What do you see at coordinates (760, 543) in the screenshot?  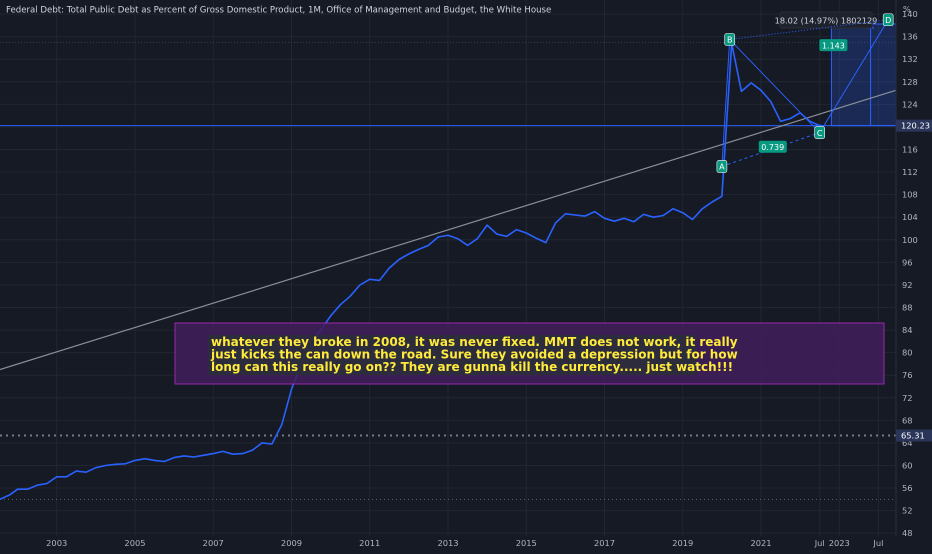 I see `x-tick-label: 2021` at bounding box center [760, 543].